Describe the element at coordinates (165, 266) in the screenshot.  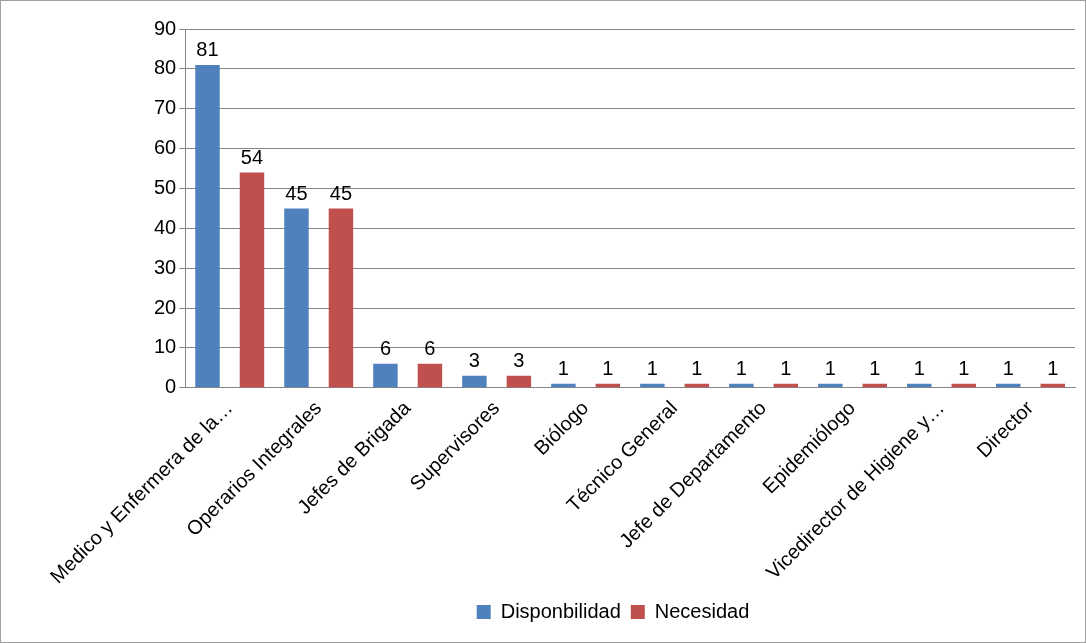
I see `y-tick-label: 30` at that location.